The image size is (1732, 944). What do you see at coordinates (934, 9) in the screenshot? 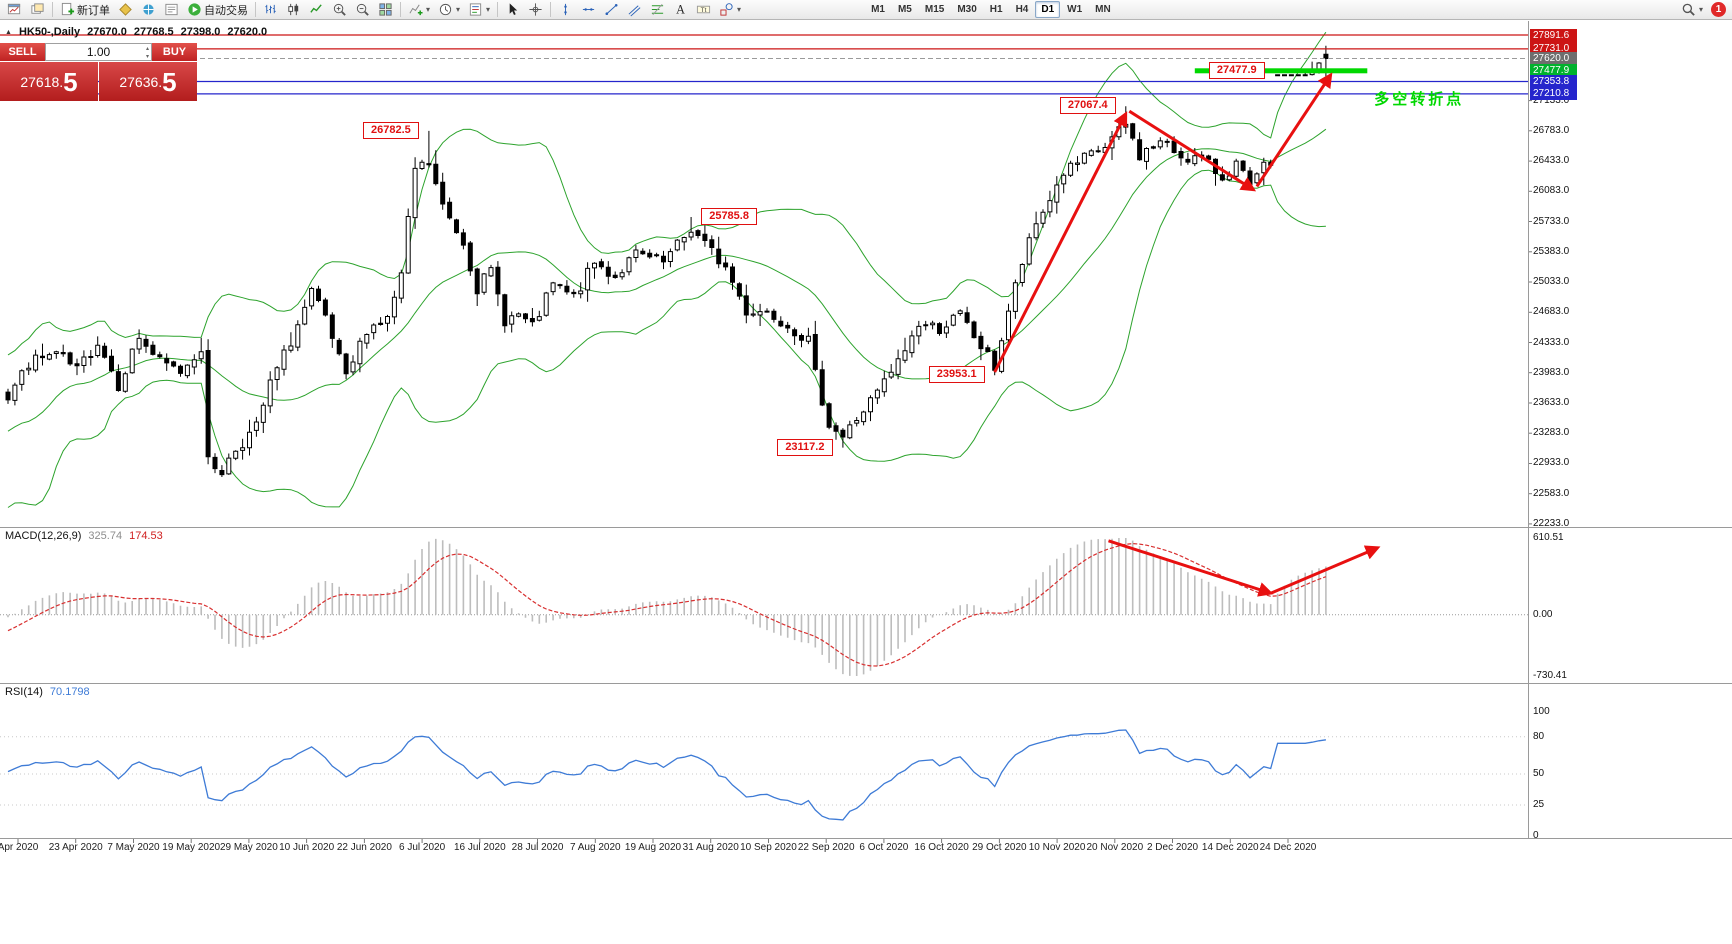
I see `timeframe-m15-button: M15` at bounding box center [934, 9].